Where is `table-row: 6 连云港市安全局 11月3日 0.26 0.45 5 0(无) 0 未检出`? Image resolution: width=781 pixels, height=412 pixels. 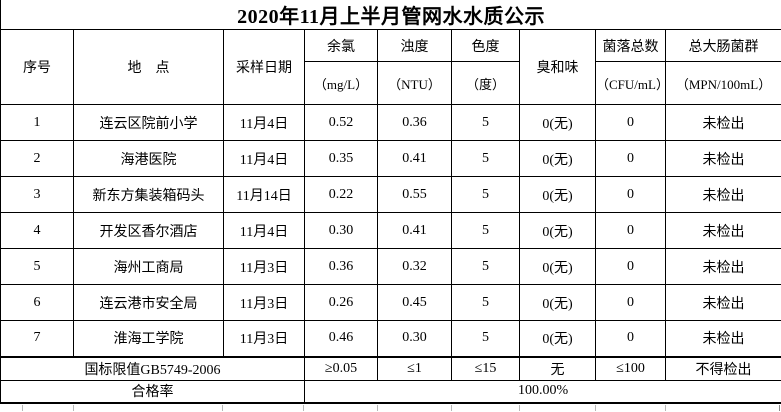 table-row: 6 连云港市安全局 11月3日 0.26 0.45 5 0(无) 0 未检出 is located at coordinates (390, 302).